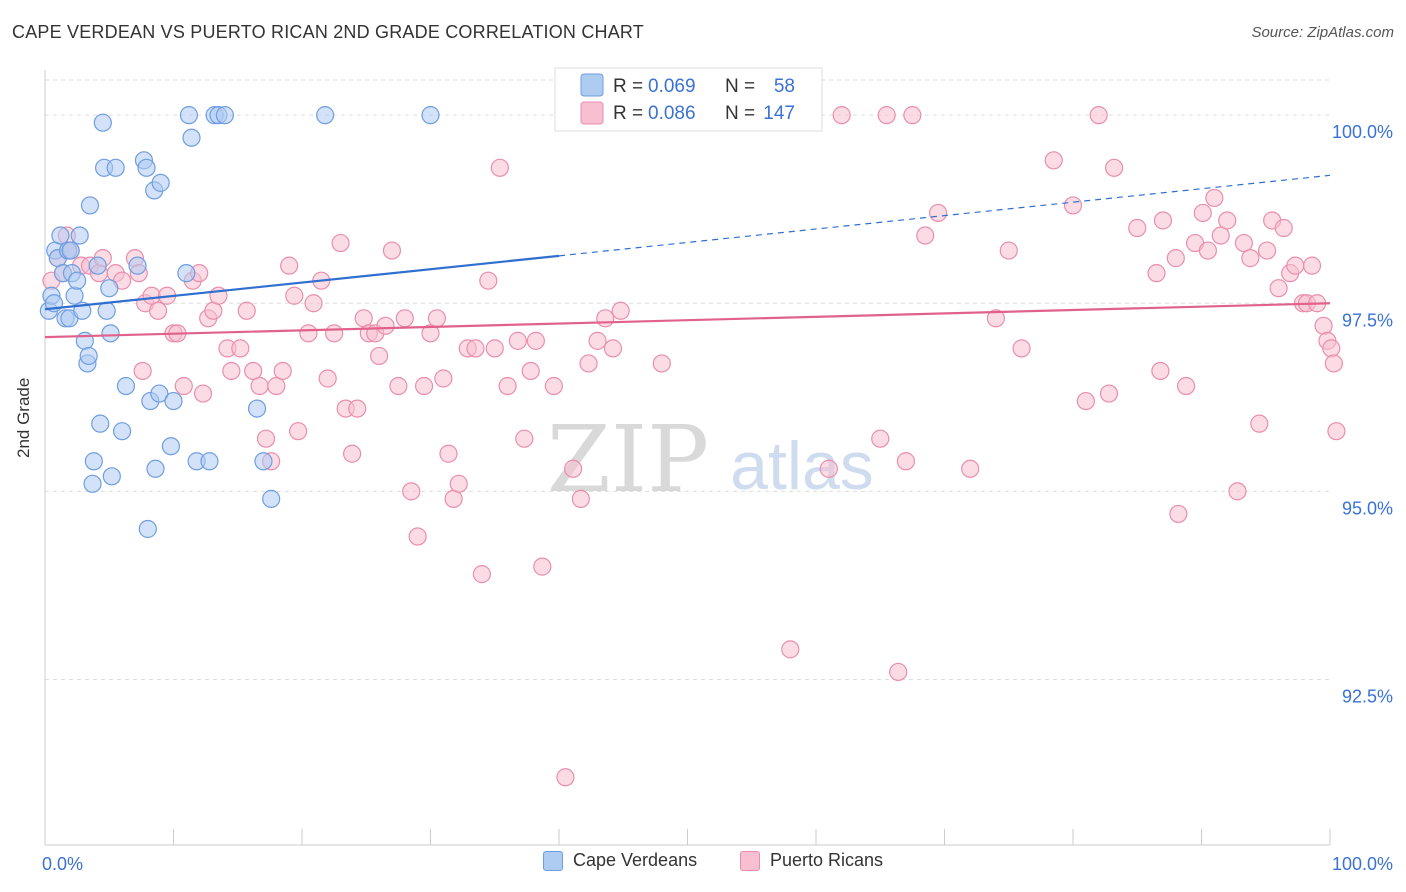  Describe the element at coordinates (811, 860) in the screenshot. I see `legend-item-puerto-ricans: Puerto Ricans` at that location.